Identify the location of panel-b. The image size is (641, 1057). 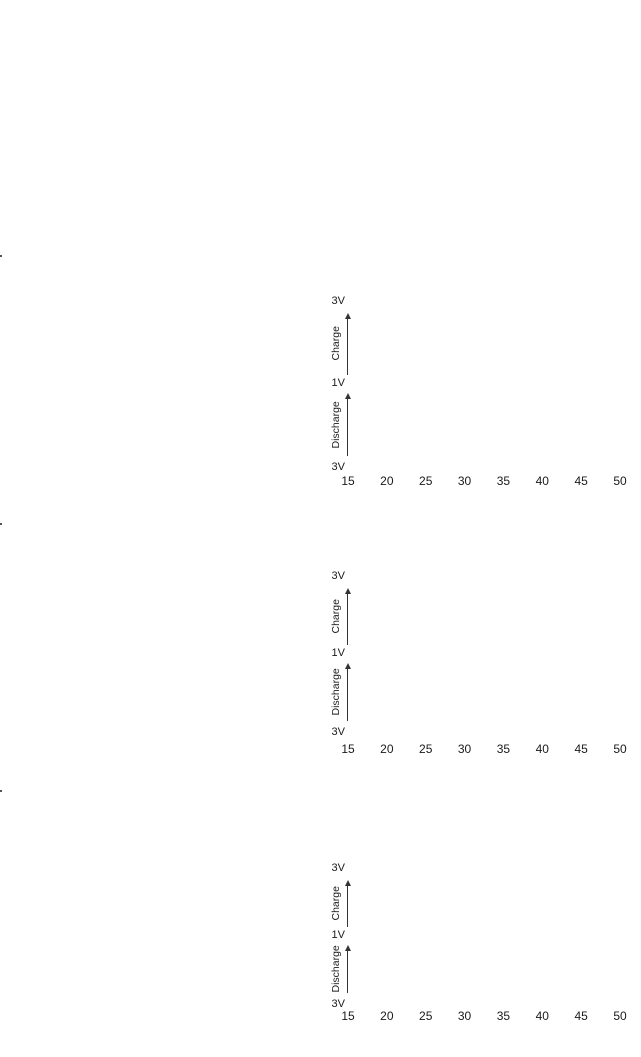
(480, 125).